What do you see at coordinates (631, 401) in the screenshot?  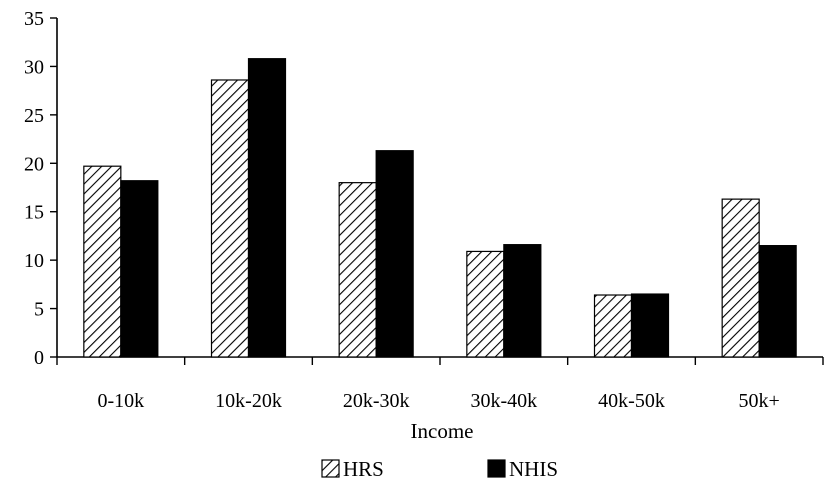 I see `x-tick-label: 40k-50k` at bounding box center [631, 401].